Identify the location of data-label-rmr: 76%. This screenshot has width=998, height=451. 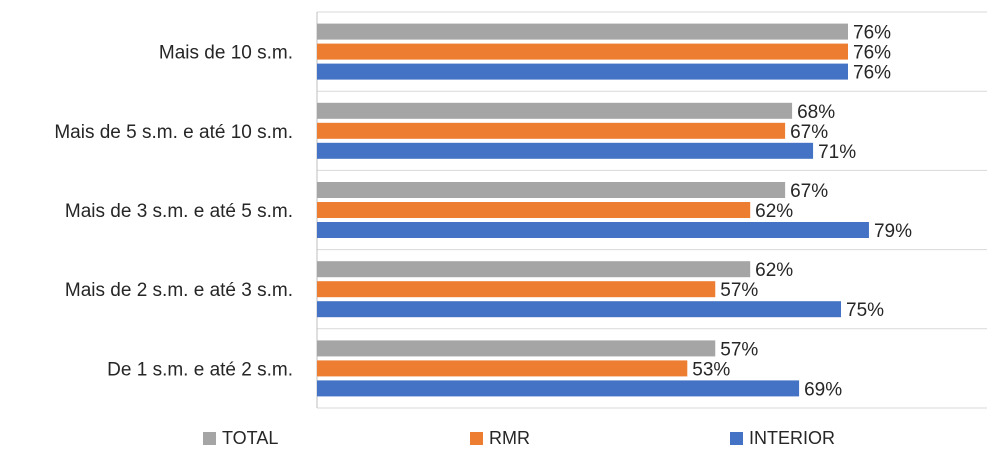
(872, 53).